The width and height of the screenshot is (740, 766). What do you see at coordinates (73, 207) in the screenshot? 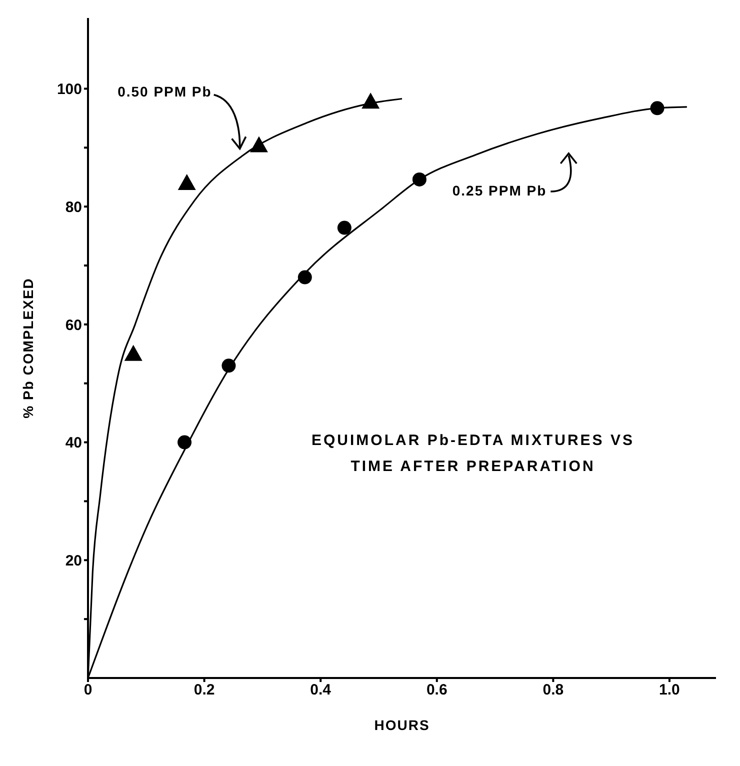
I see `y-tick-label: 80` at bounding box center [73, 207].